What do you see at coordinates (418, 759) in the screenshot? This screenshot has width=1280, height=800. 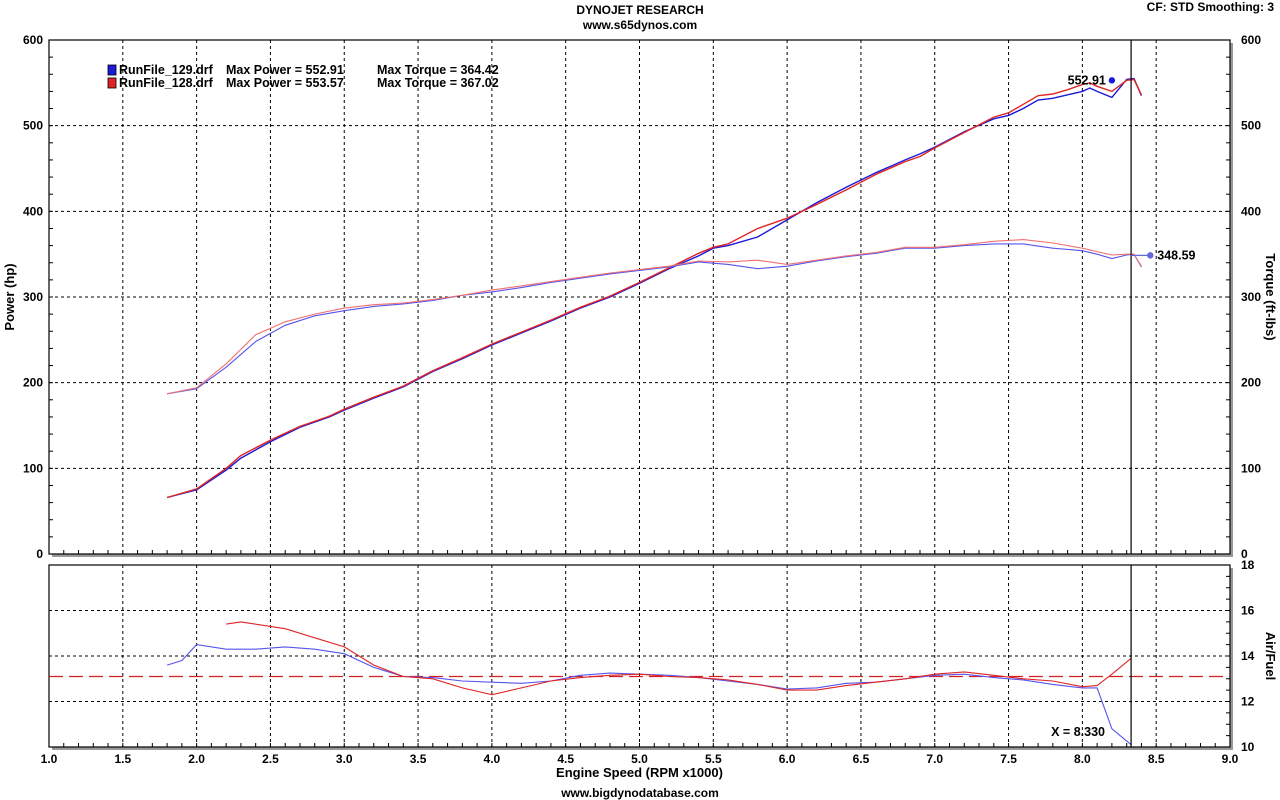 I see `x-tick-label: 3.5` at bounding box center [418, 759].